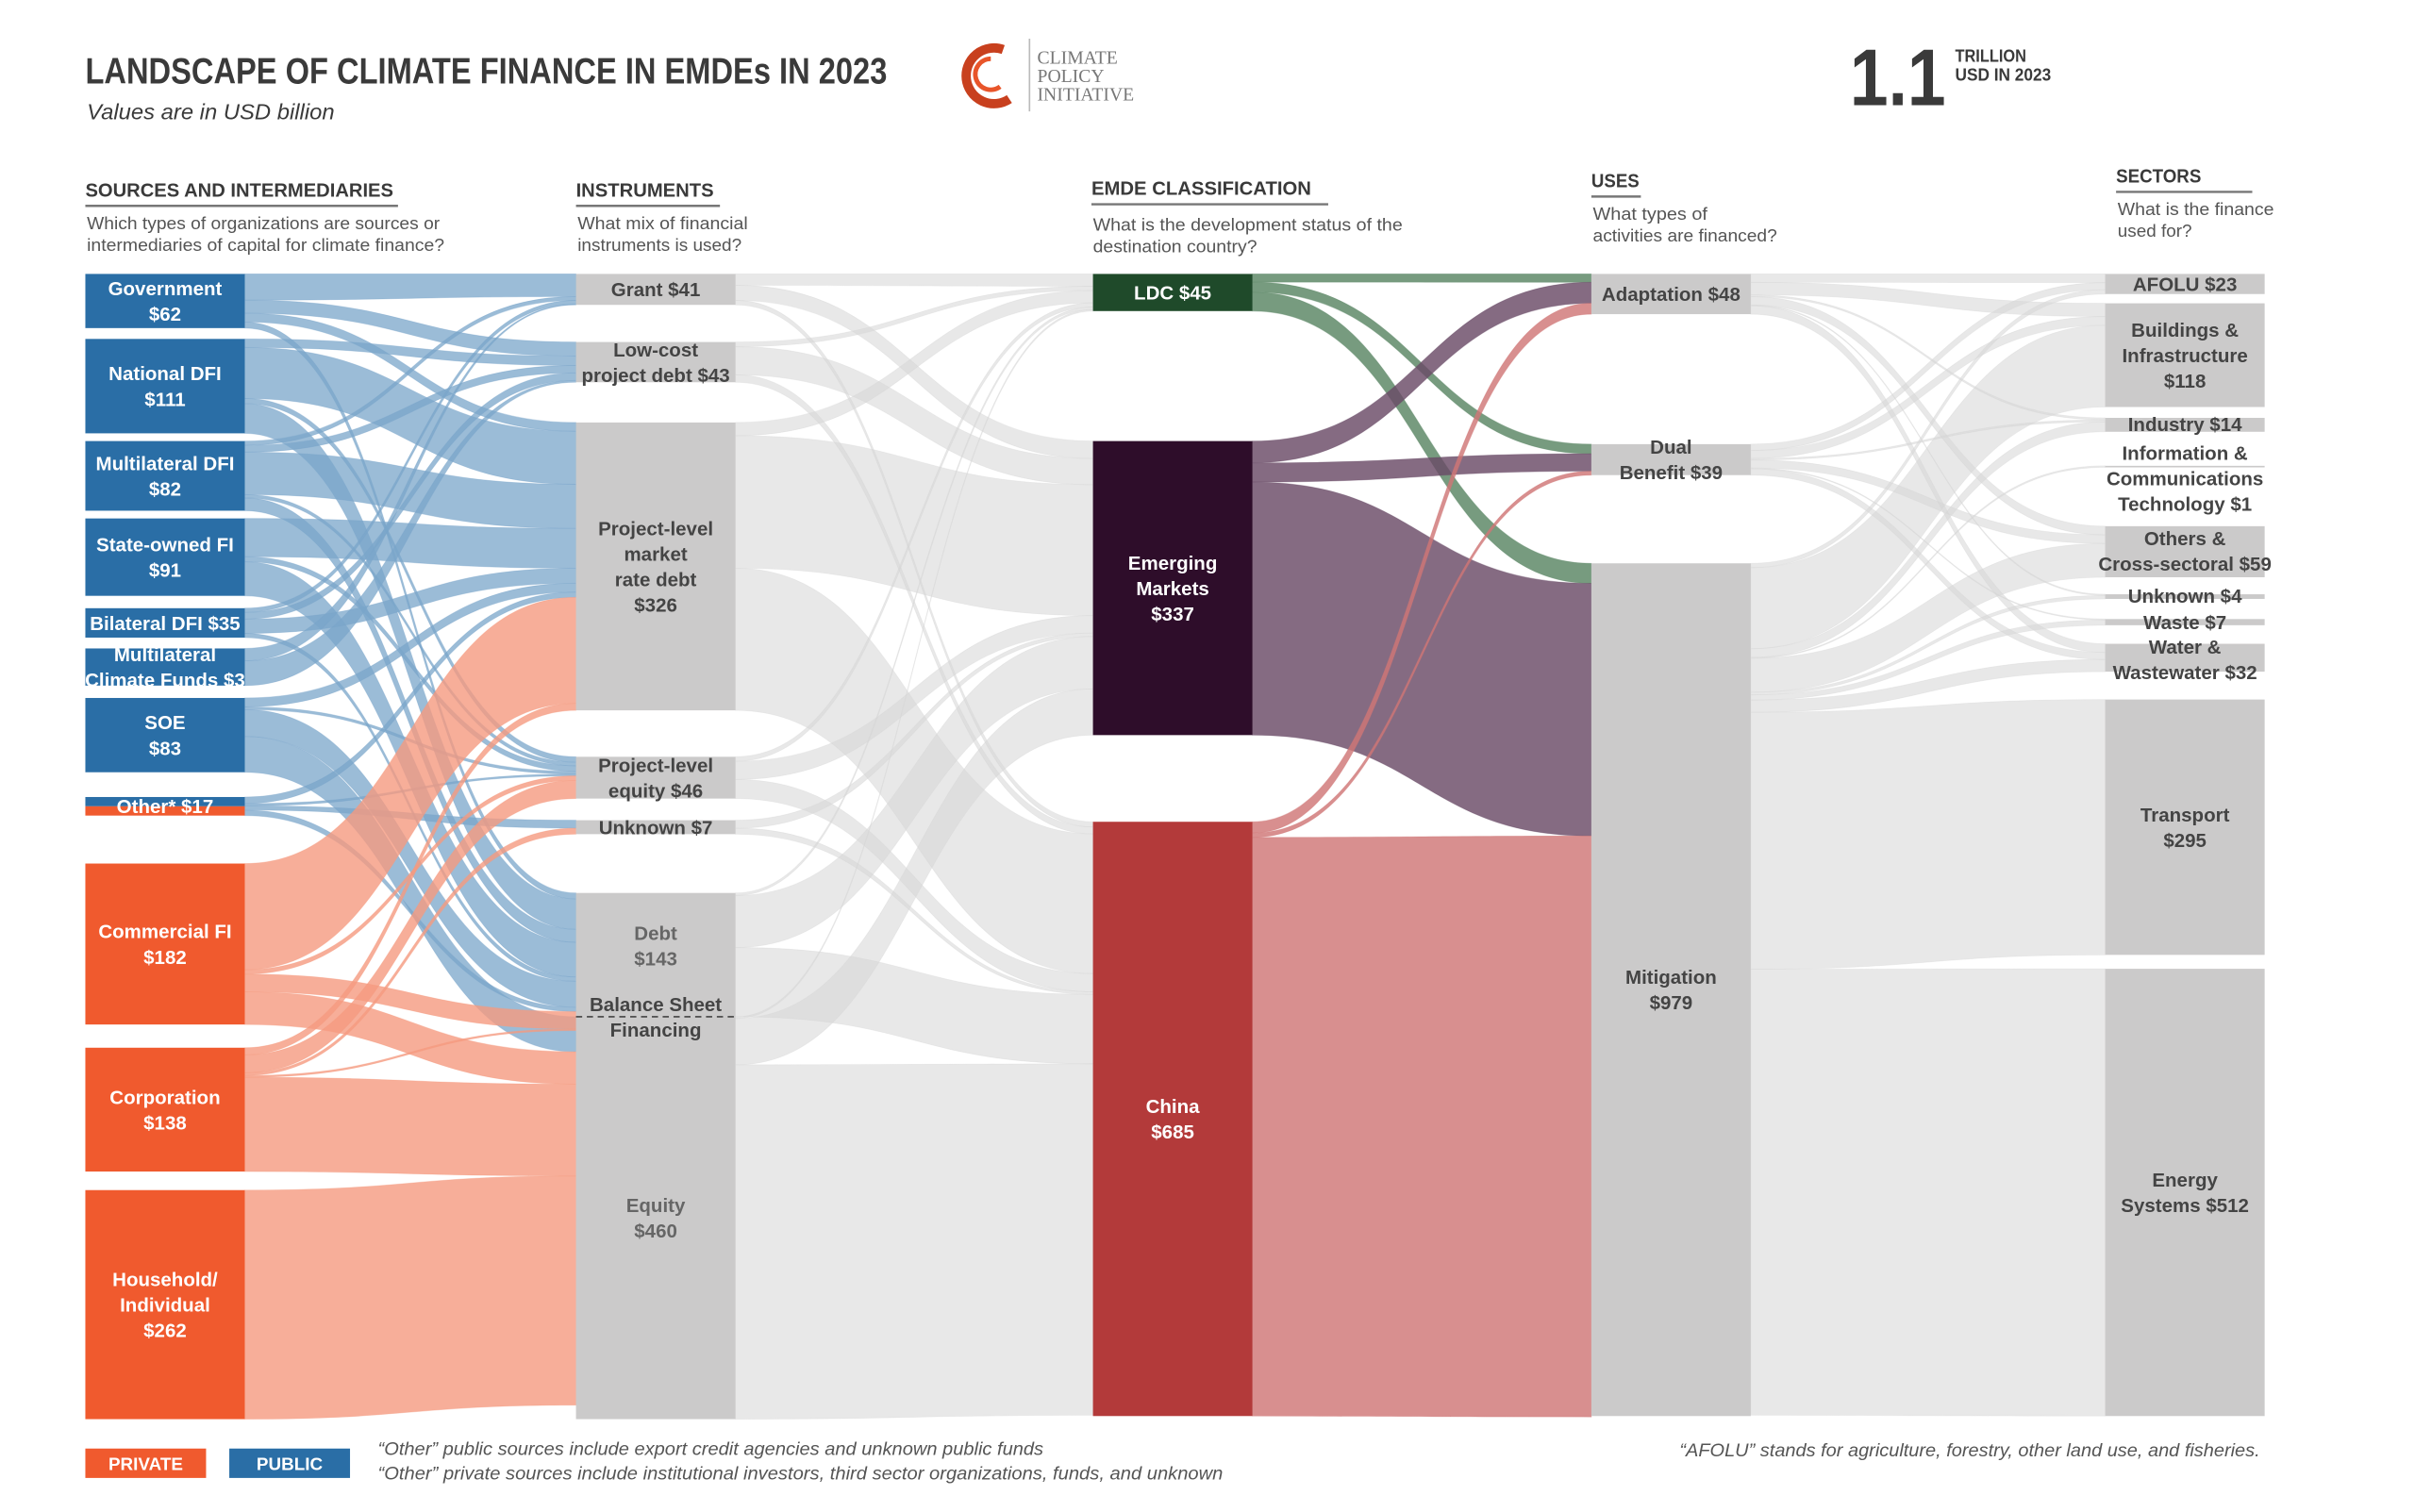 The image size is (2415, 1512). I want to click on node-label-energy: Energy Systems $512, so click(2185, 1193).